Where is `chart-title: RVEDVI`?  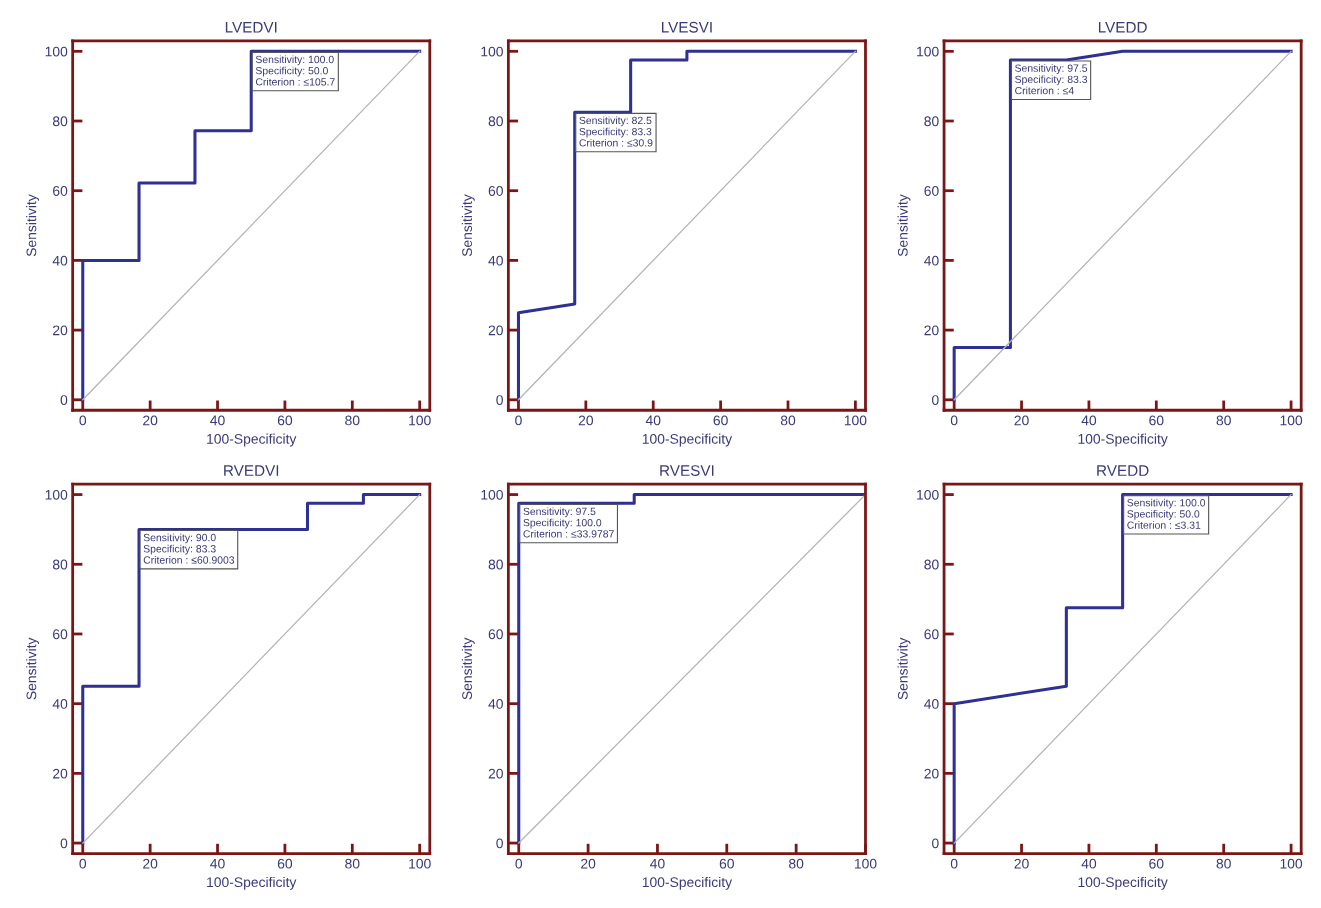 chart-title: RVEDVI is located at coordinates (251, 470).